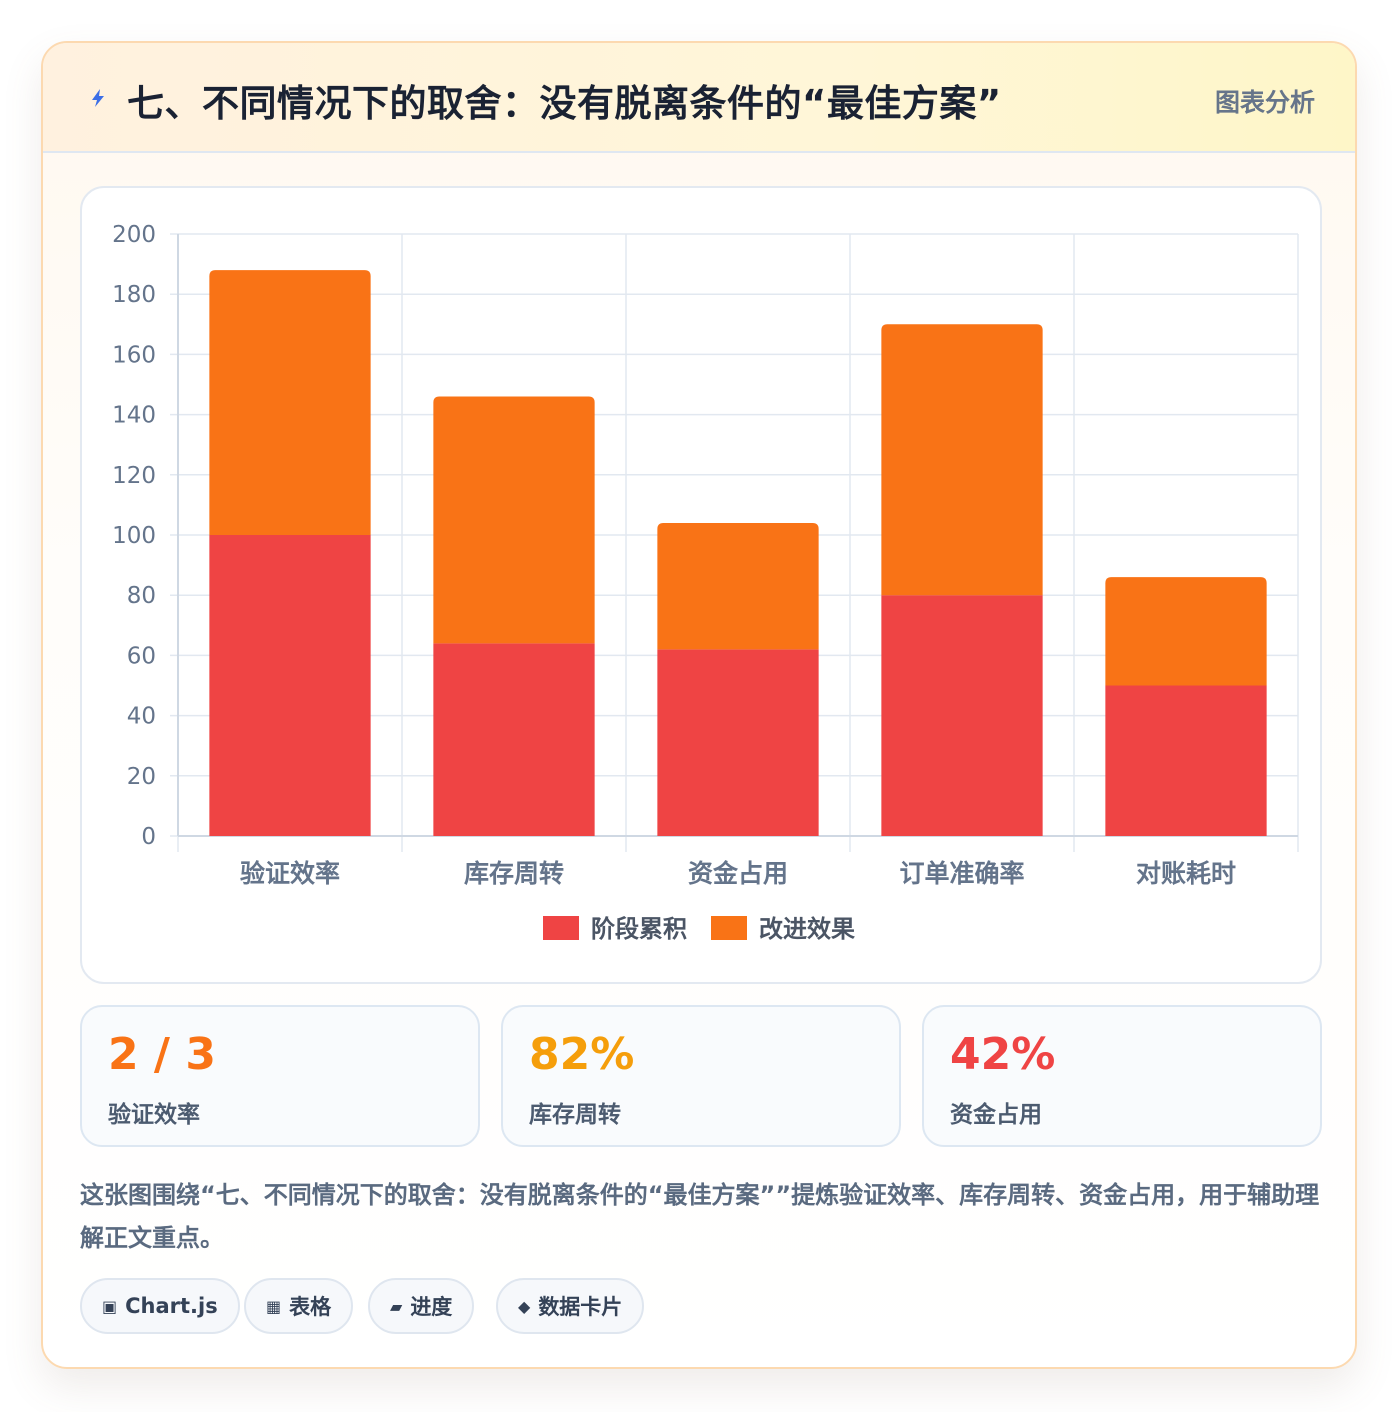  What do you see at coordinates (1003, 1054) in the screenshot?
I see `stat-value: 42%` at bounding box center [1003, 1054].